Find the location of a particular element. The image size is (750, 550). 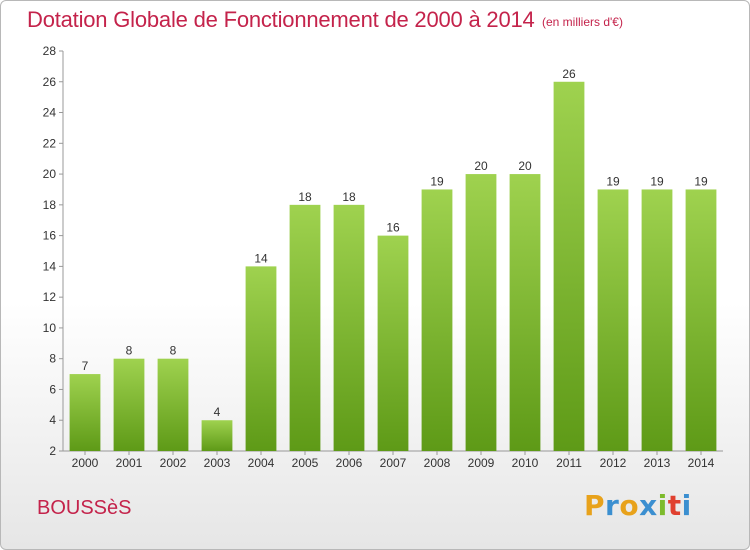

y-tick-label: 6 is located at coordinates (52, 389).